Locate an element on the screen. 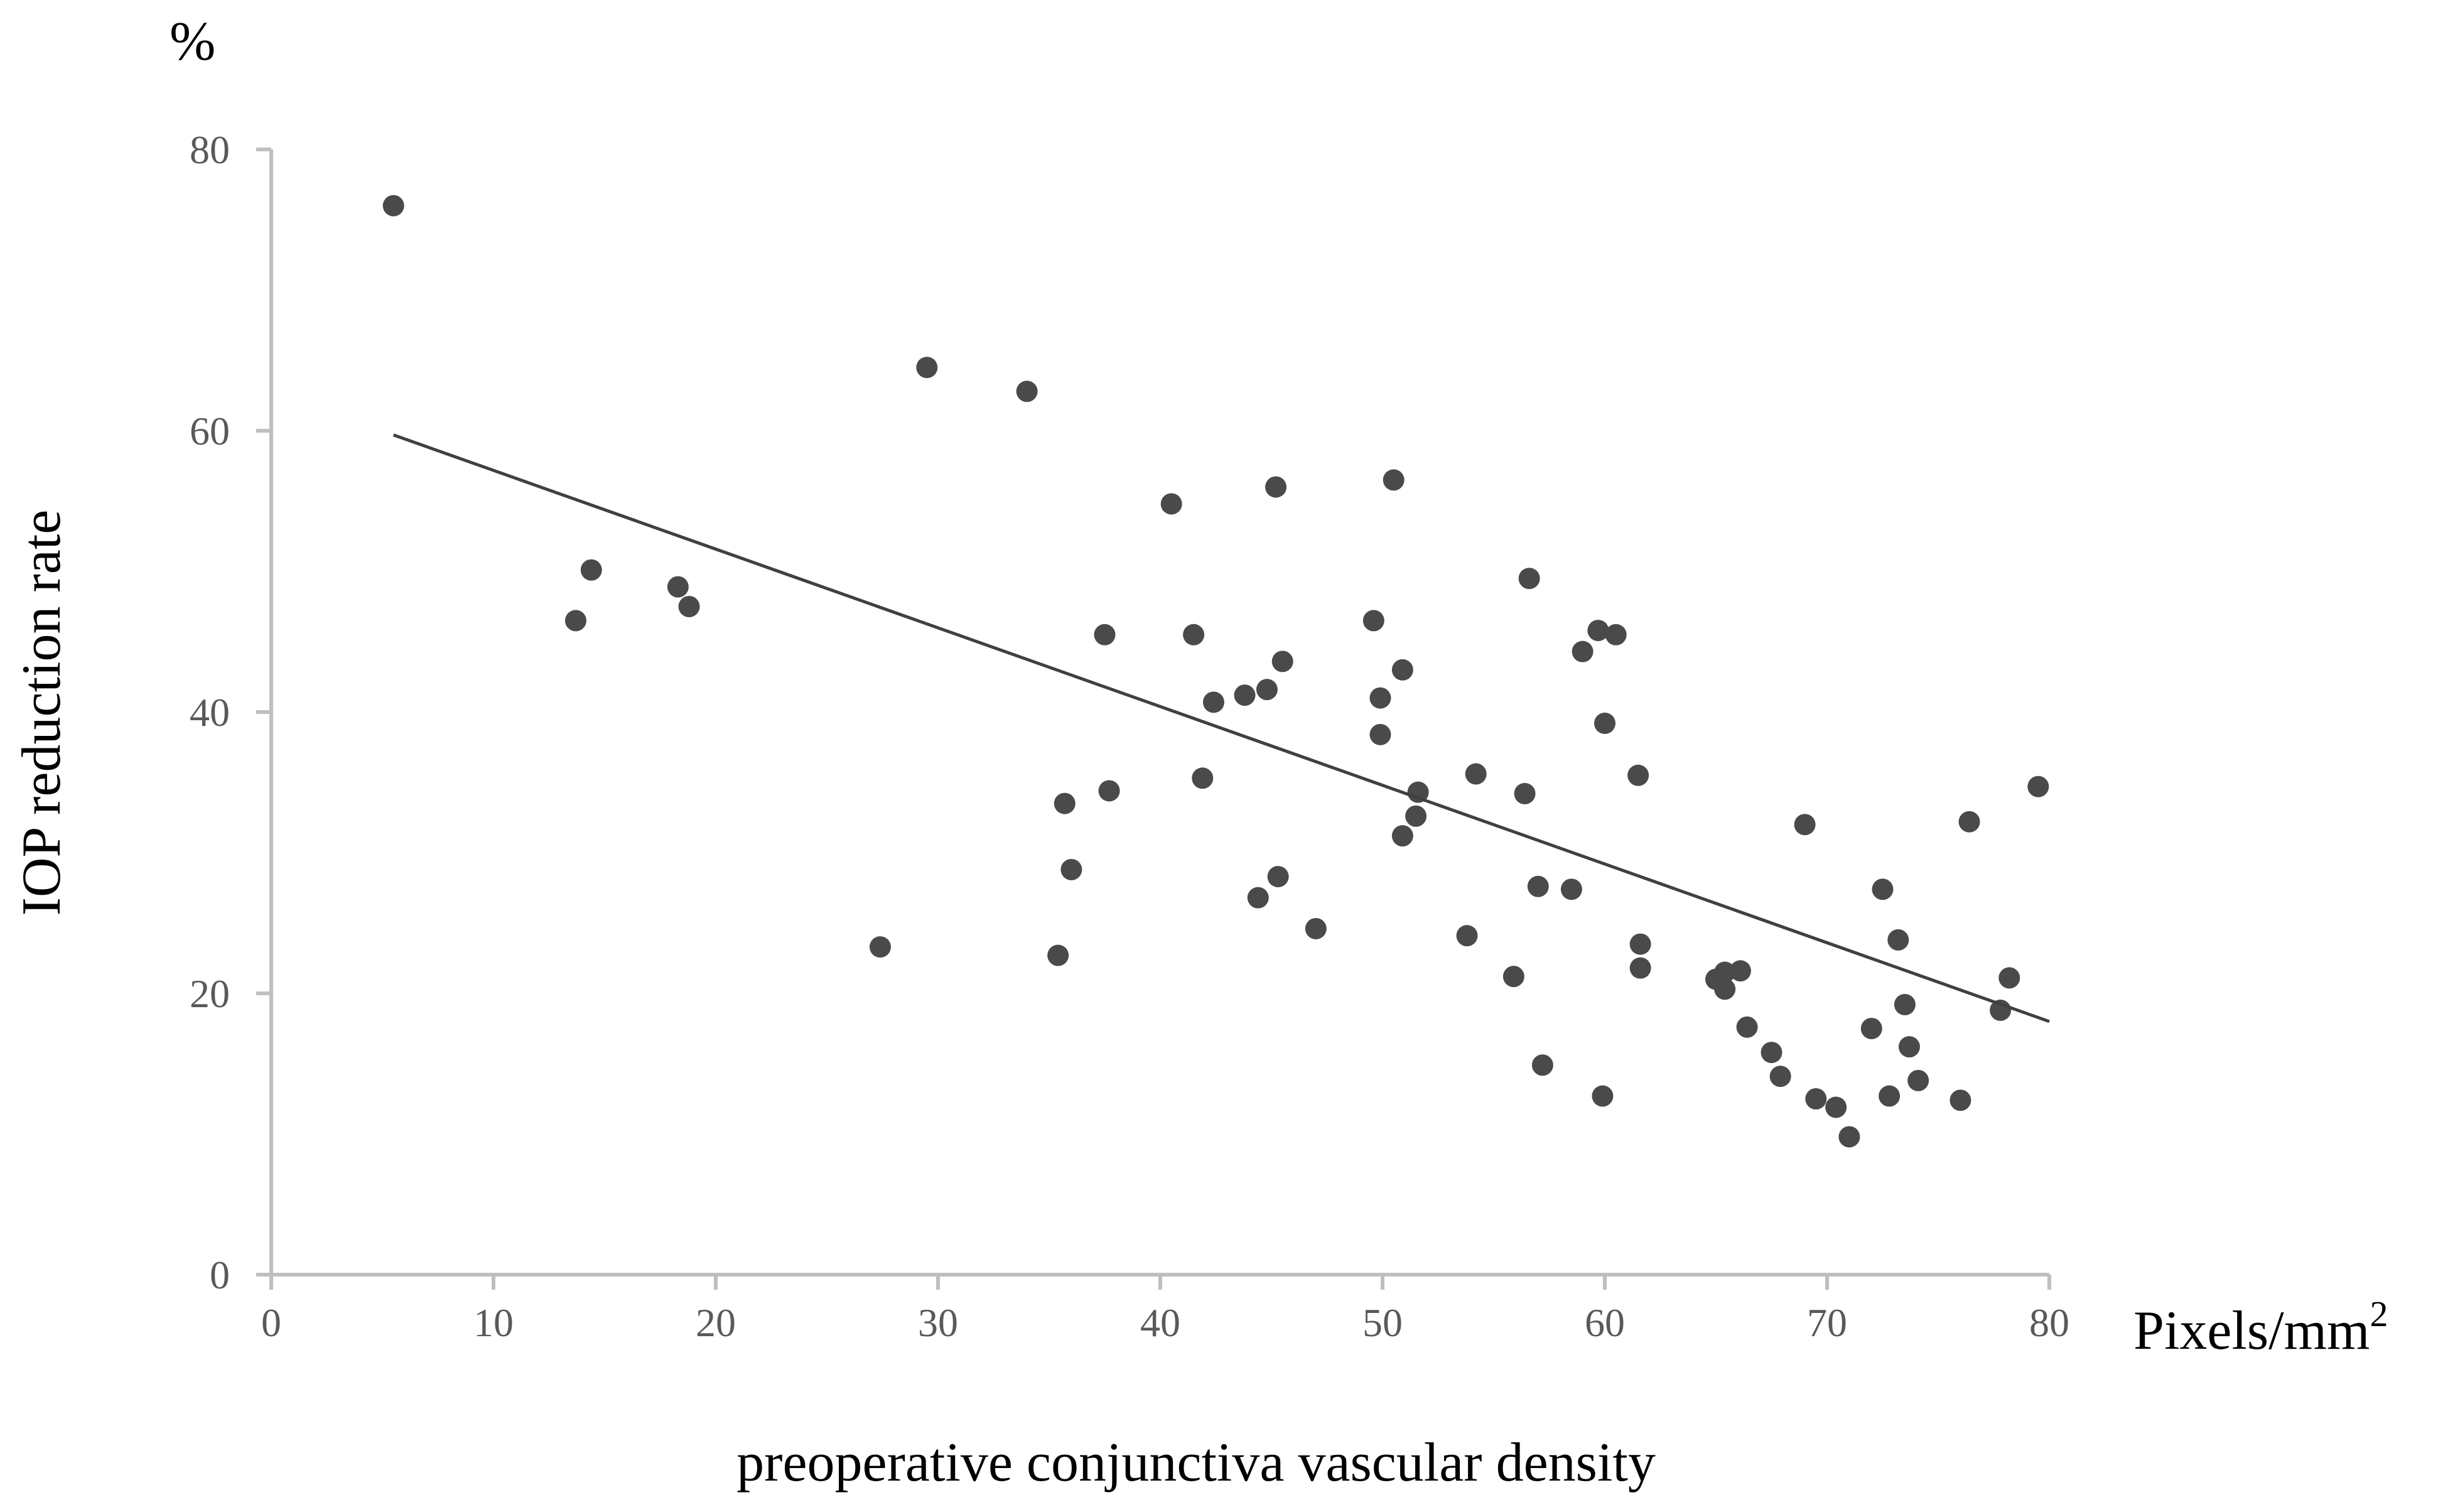 This screenshot has height=1512, width=2443. y-tick-label: 80 is located at coordinates (210, 149).